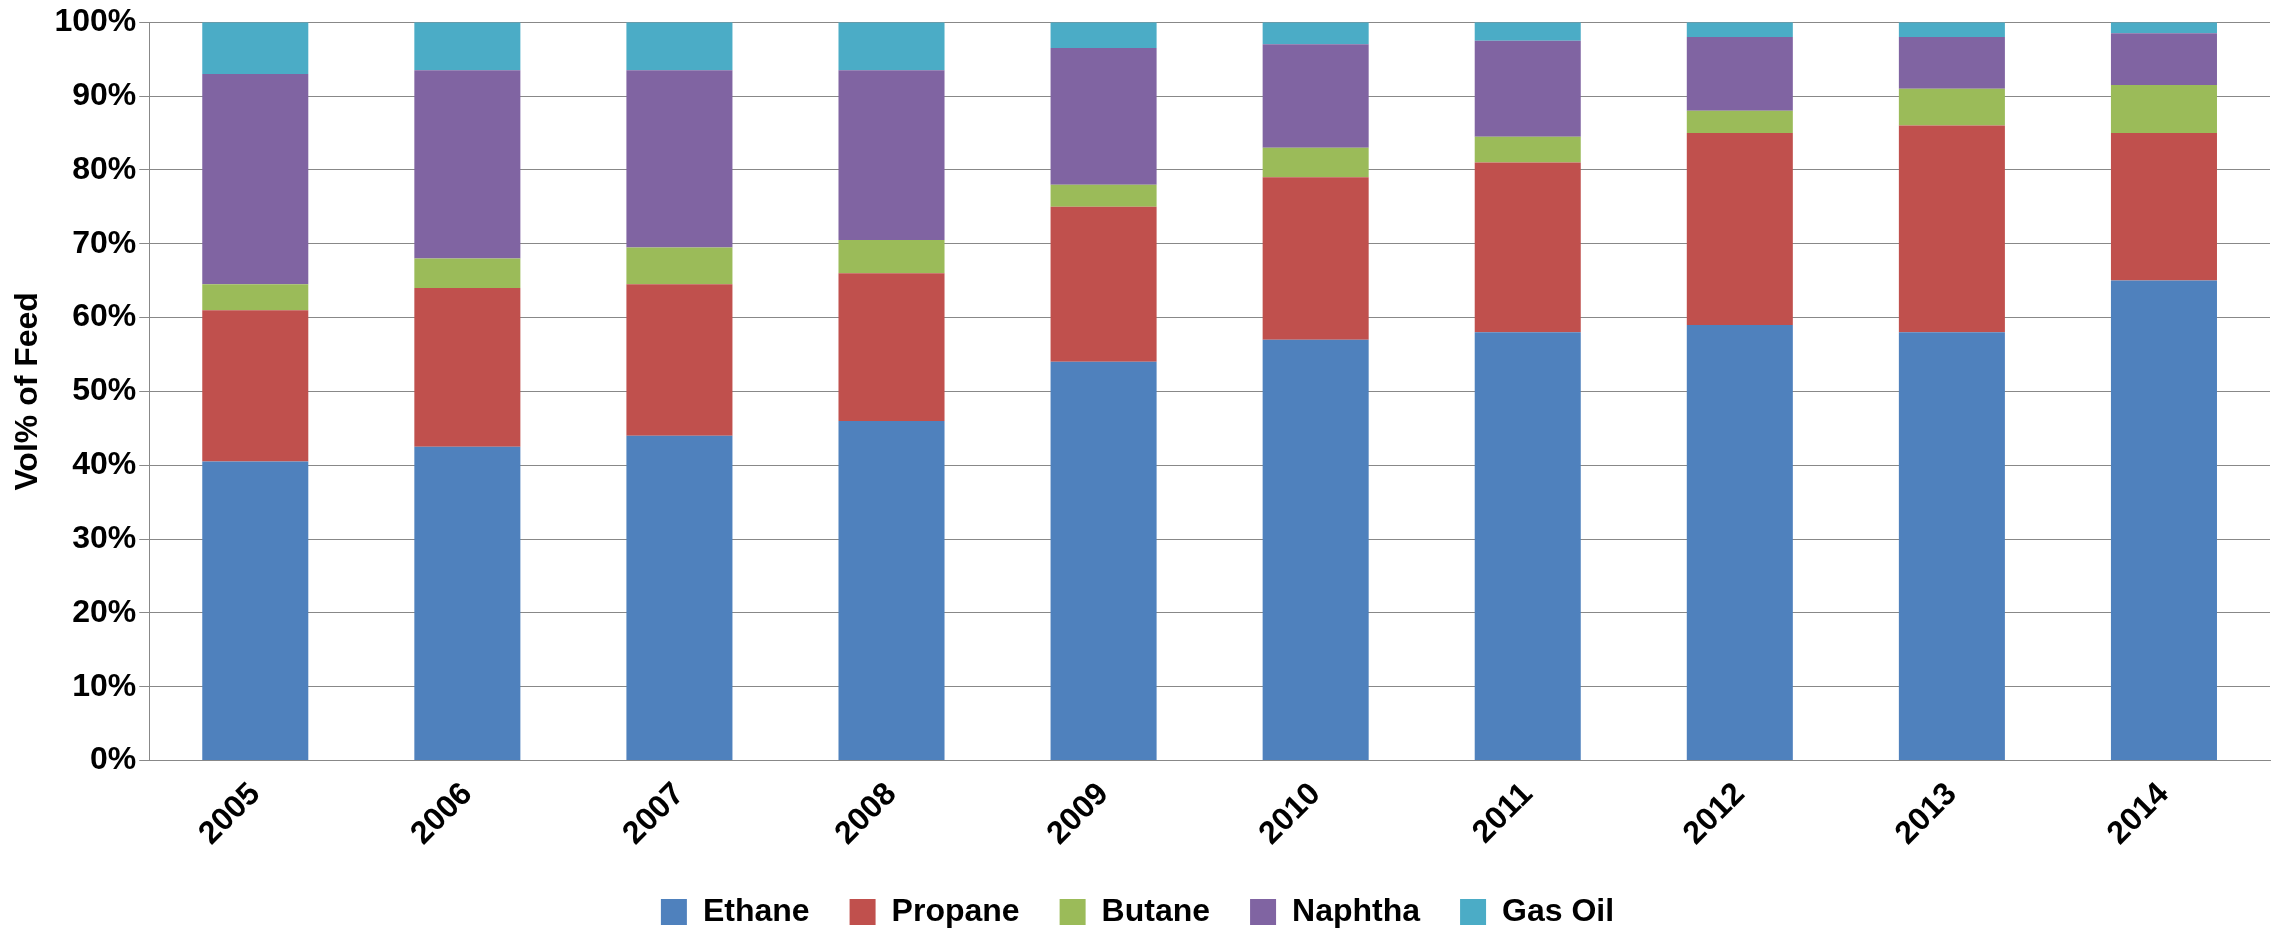 The width and height of the screenshot is (2280, 943). Describe the element at coordinates (104, 536) in the screenshot. I see `y-tick-label: 30%` at that location.